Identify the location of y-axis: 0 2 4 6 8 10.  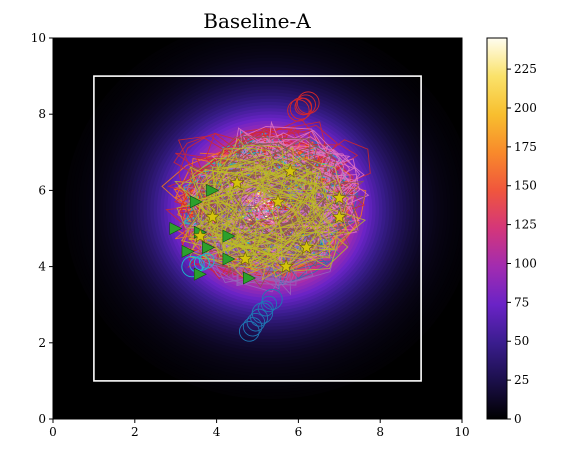
(42, 228).